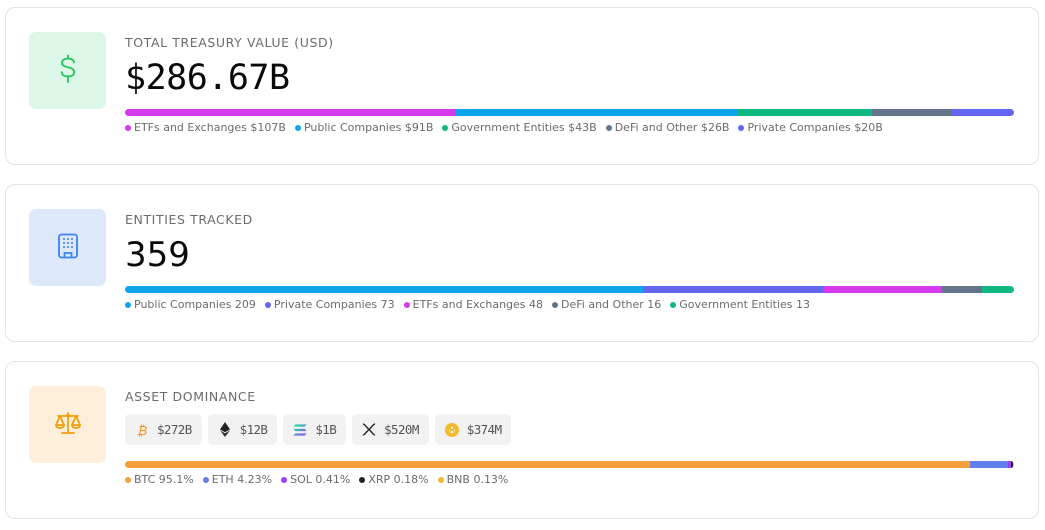 Image resolution: width=1045 pixels, height=530 pixels. Describe the element at coordinates (472, 479) in the screenshot. I see `legend-item: BNB 0.13%` at that location.